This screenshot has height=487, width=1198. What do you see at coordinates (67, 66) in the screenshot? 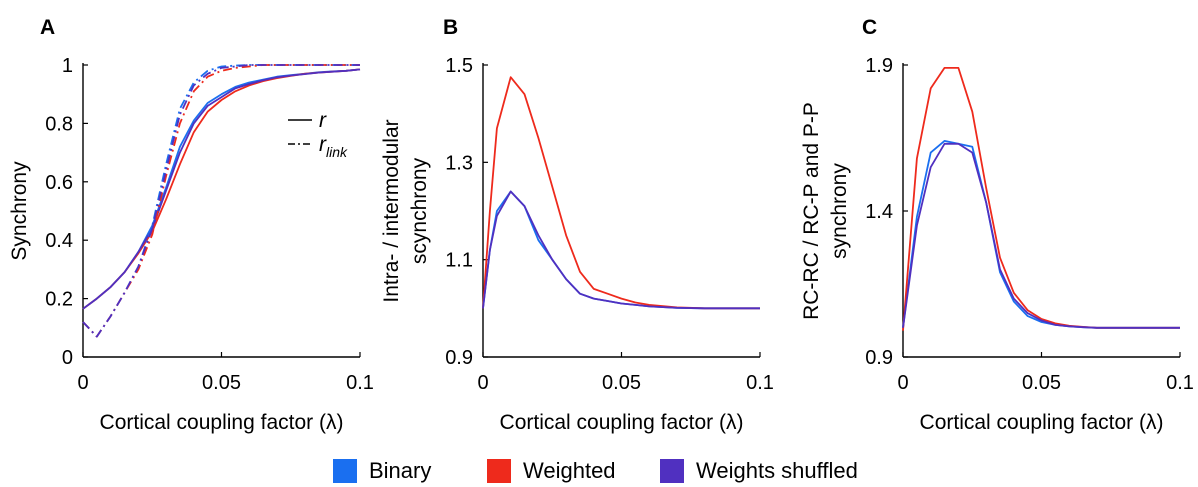
I see `y-tick-label: 1` at bounding box center [67, 66].